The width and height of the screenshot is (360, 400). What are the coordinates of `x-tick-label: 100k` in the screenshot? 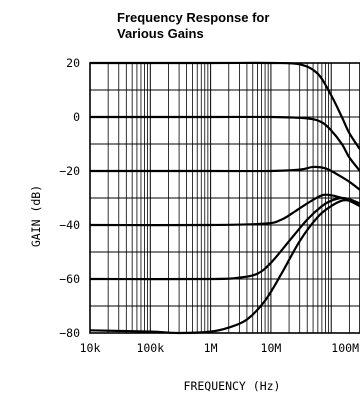 It's located at (150, 348).